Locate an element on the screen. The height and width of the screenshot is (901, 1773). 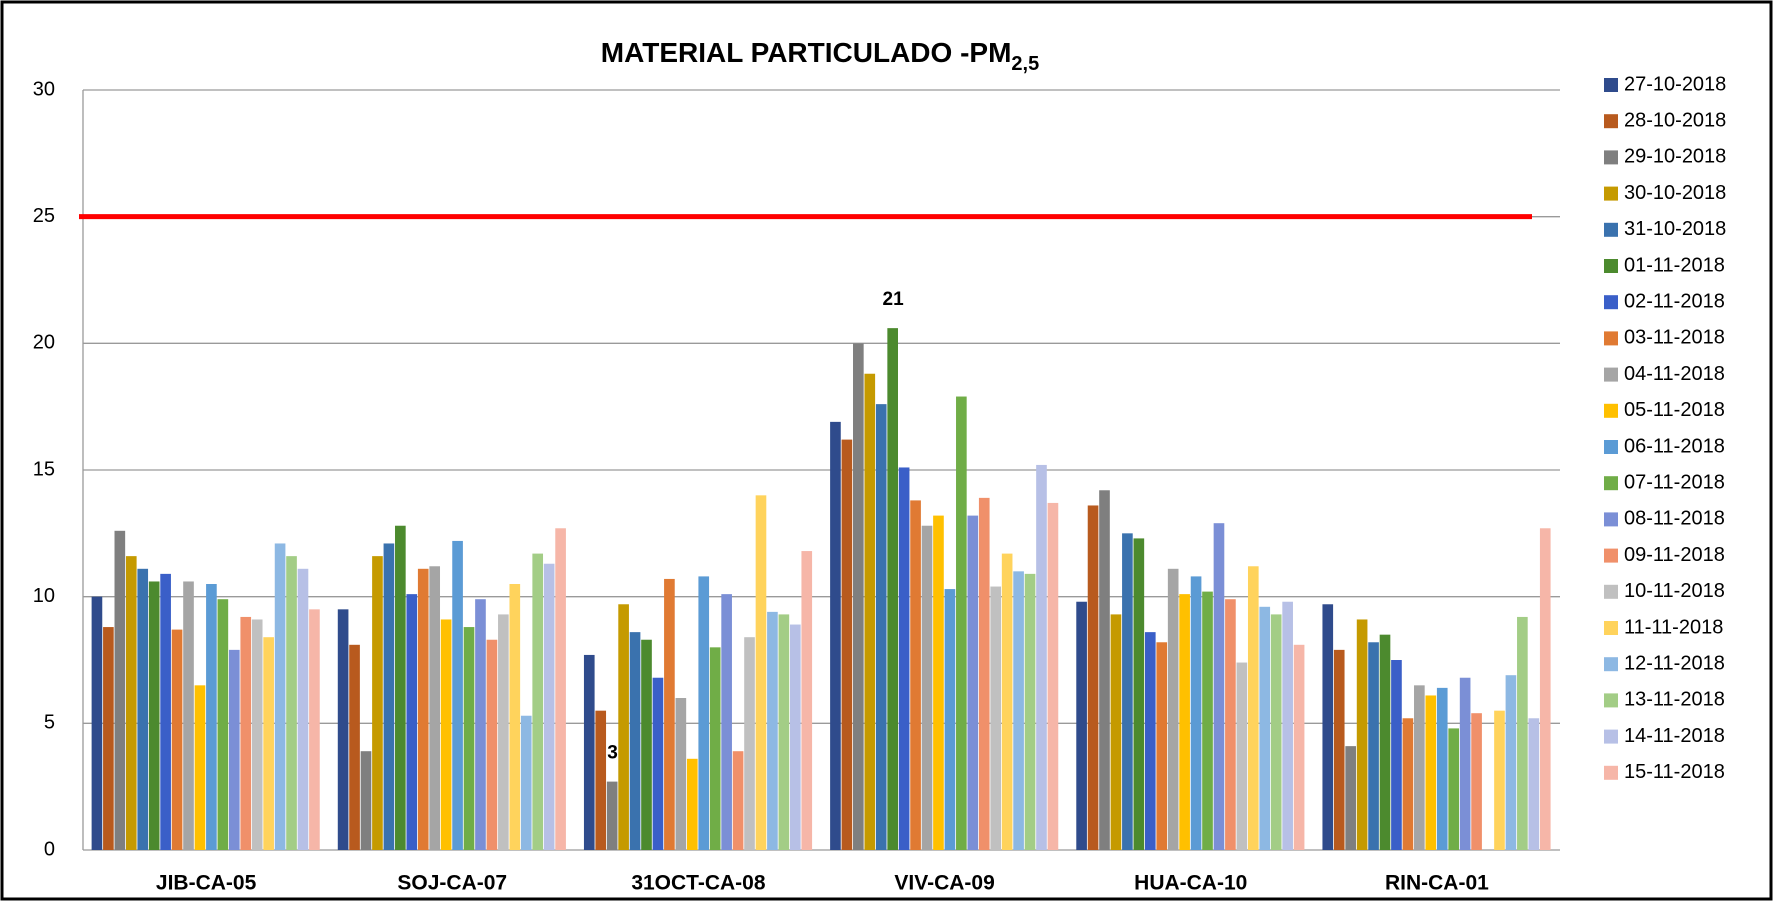
legend-label: 31-10-2018 is located at coordinates (1675, 229).